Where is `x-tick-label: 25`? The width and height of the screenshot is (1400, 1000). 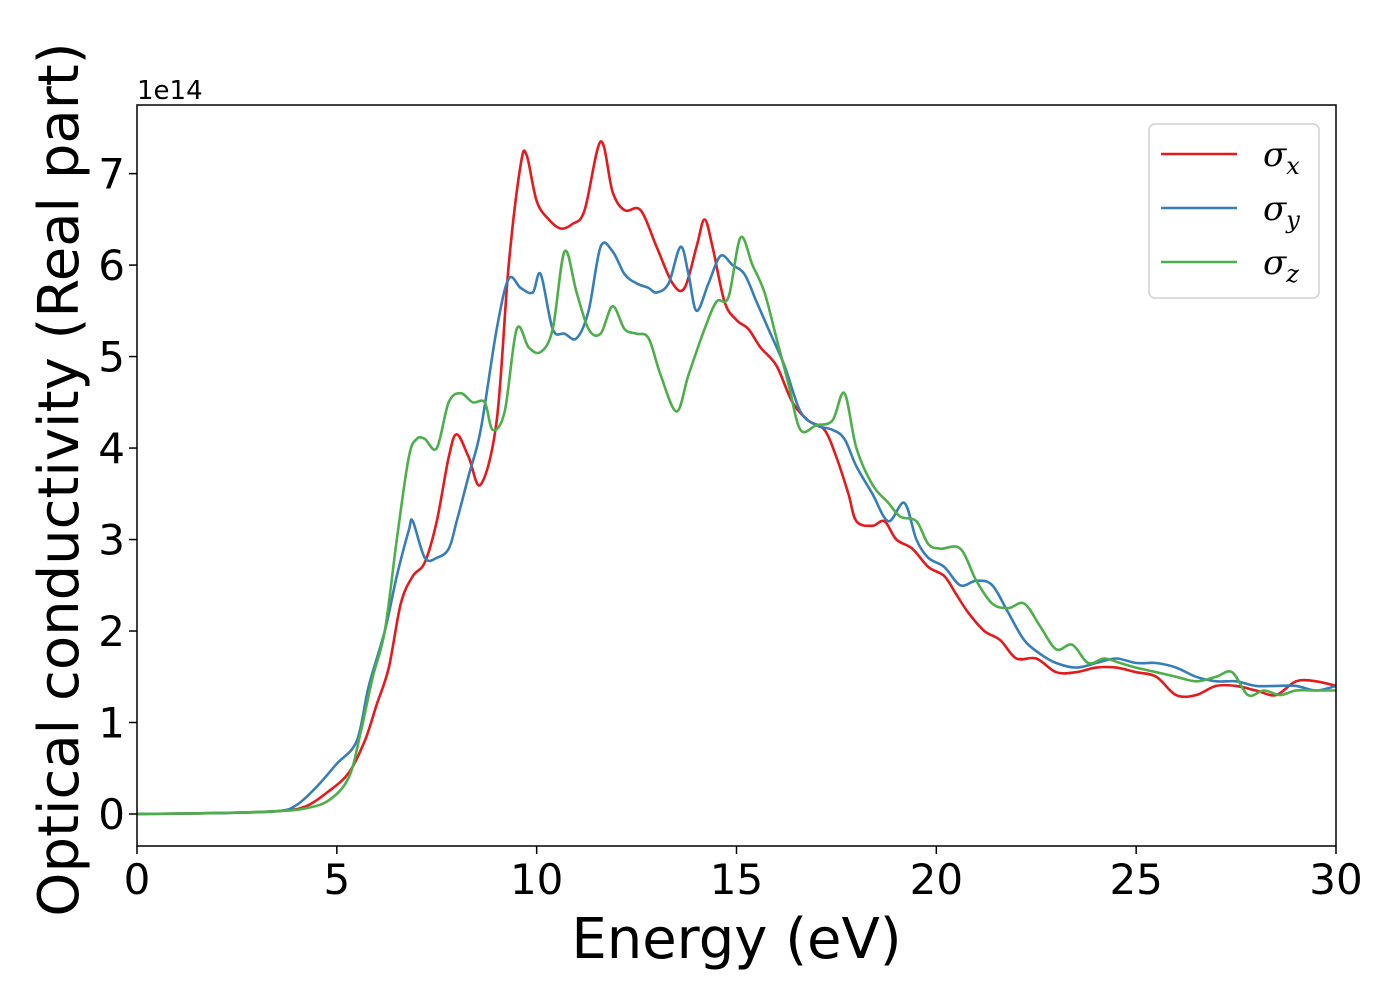 x-tick-label: 25 is located at coordinates (1135, 879).